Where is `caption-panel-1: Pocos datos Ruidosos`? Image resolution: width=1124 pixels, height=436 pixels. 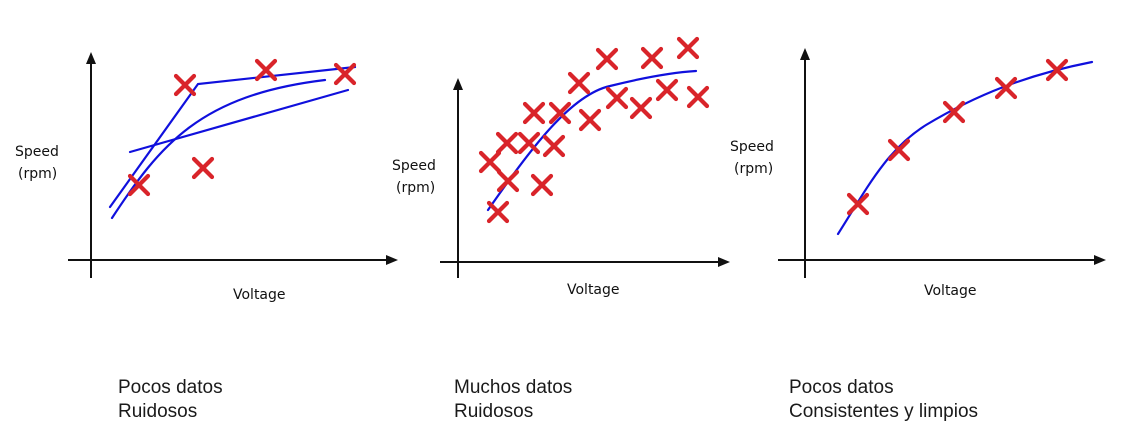 caption-panel-1: Pocos datos Ruidosos is located at coordinates (170, 400).